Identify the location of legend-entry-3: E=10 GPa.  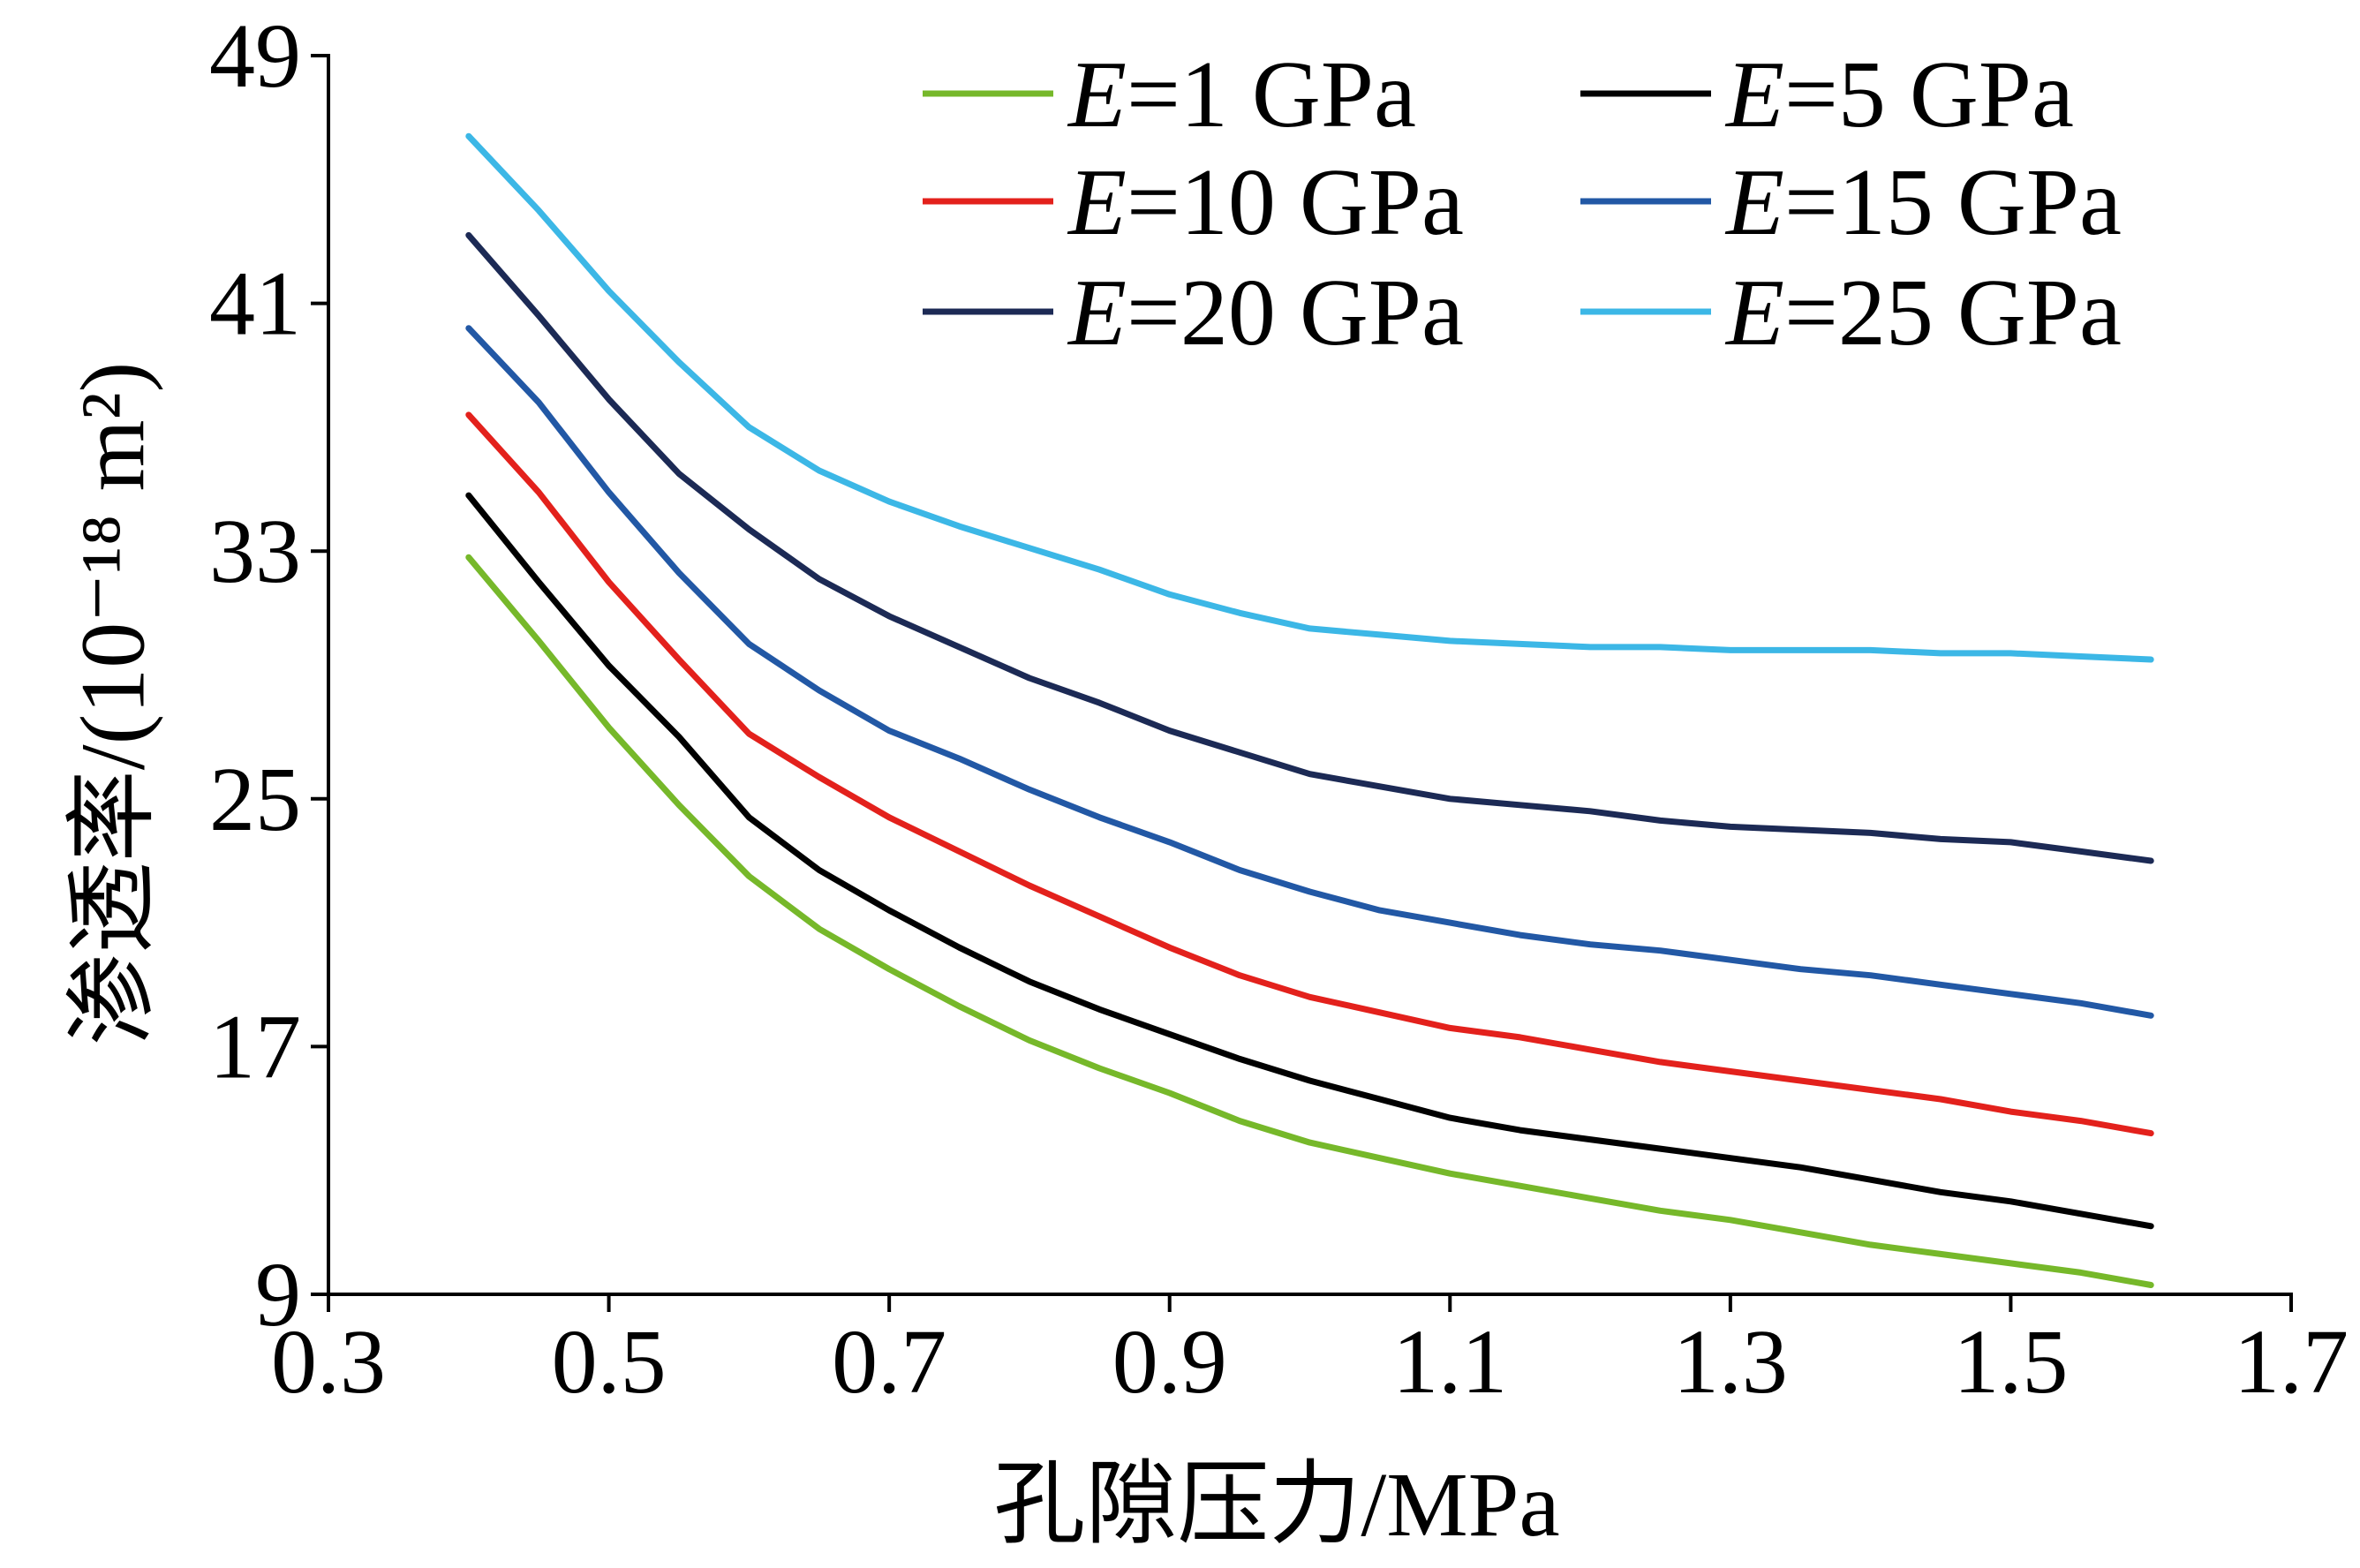
(1193, 202).